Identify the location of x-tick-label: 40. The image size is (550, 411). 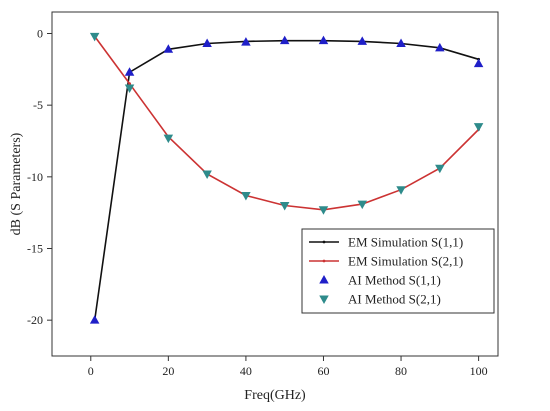
(246, 371).